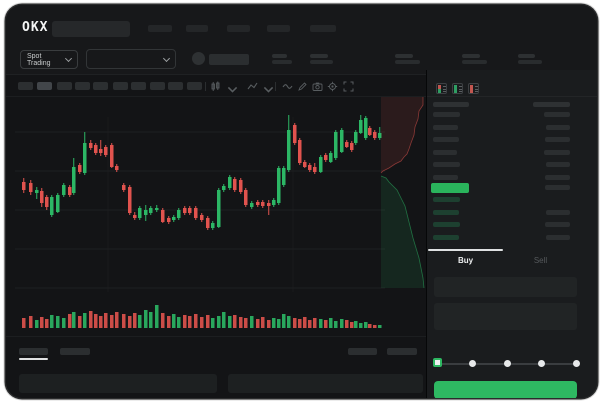 The height and width of the screenshot is (405, 603). What do you see at coordinates (505, 389) in the screenshot?
I see `buy-submit-button` at bounding box center [505, 389].